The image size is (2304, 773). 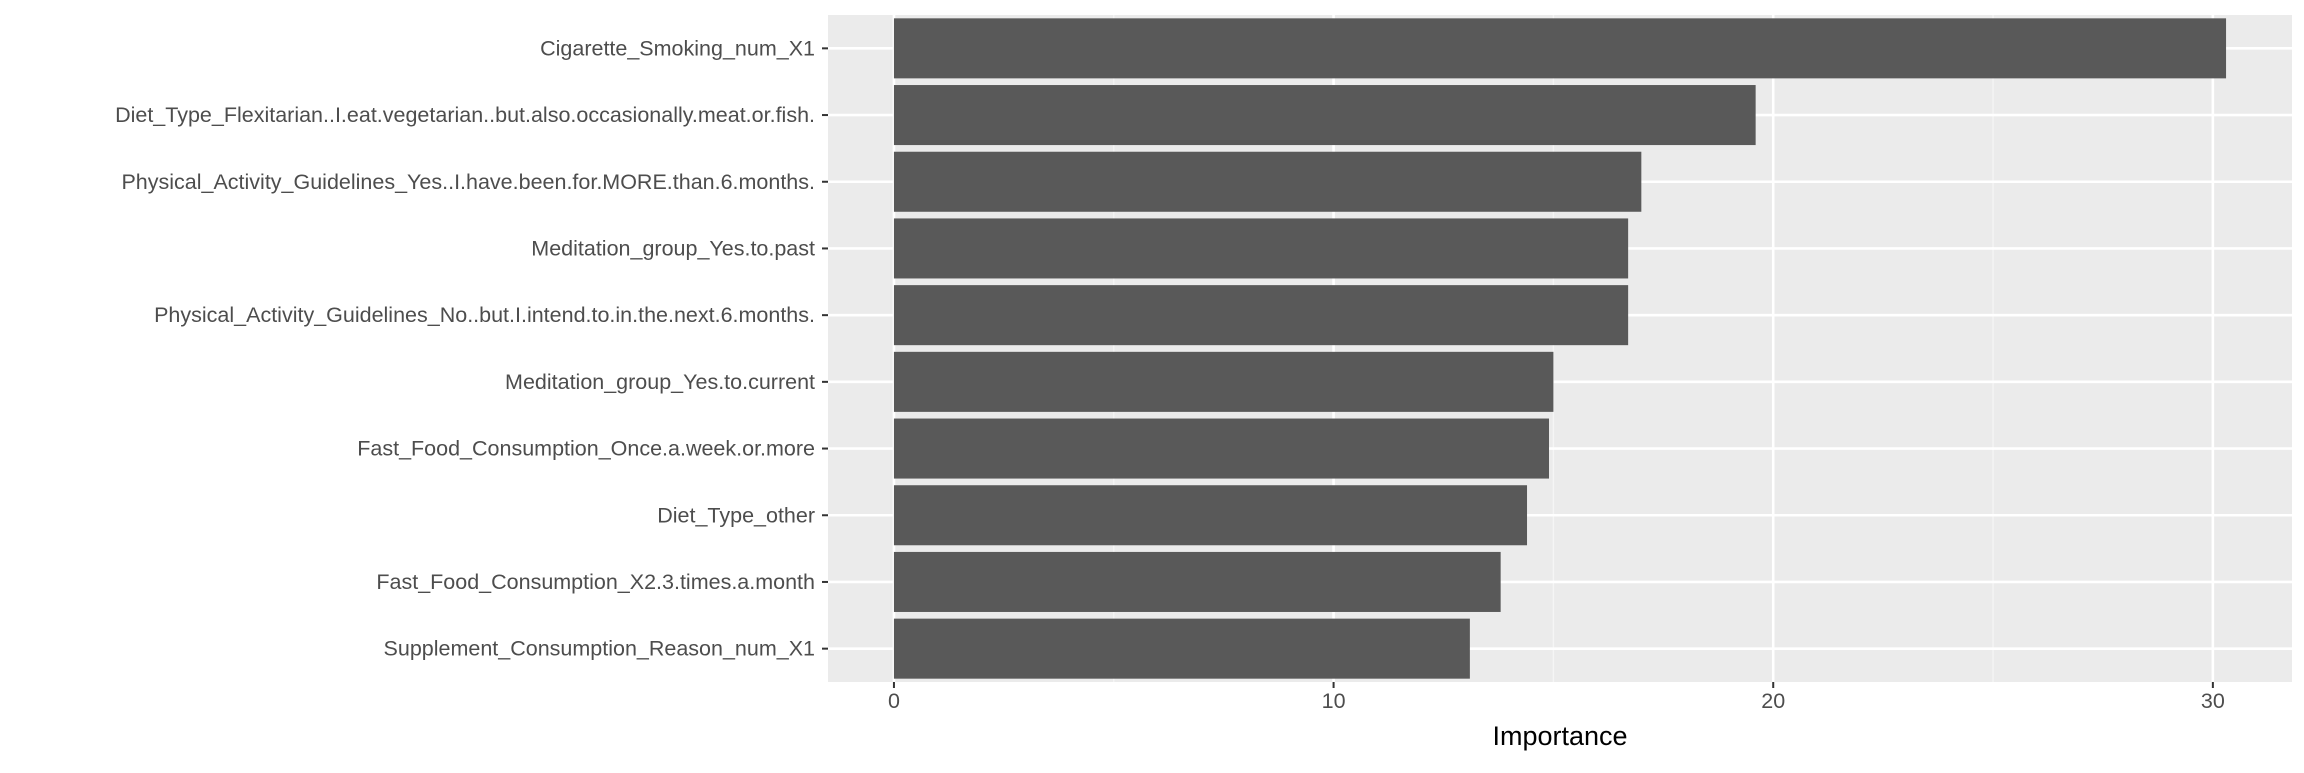 What do you see at coordinates (2213, 701) in the screenshot?
I see `x-tick-label: 30` at bounding box center [2213, 701].